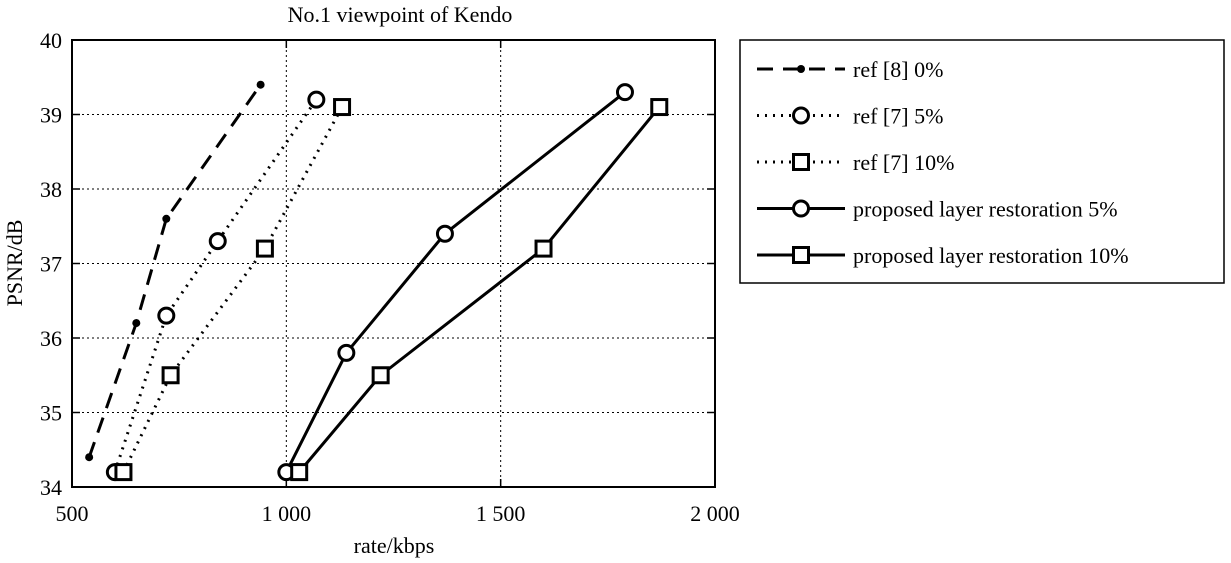  I want to click on legend-label: proposed layer restoration 10%, so click(991, 255).